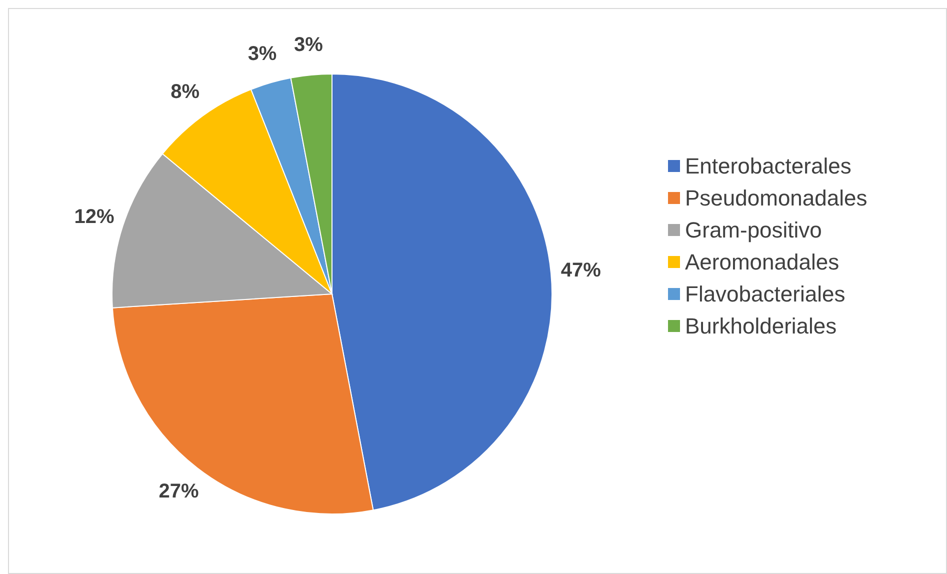  I want to click on data-label: 12%, so click(94, 217).